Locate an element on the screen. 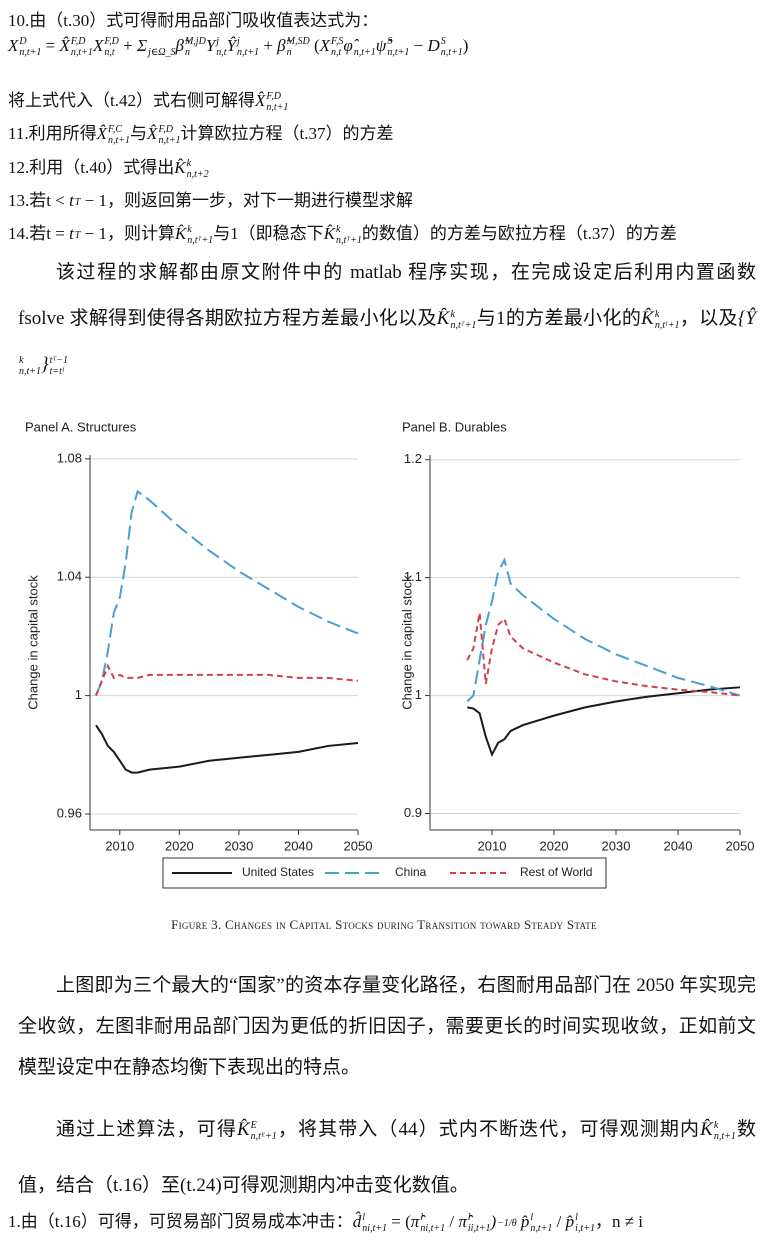 The width and height of the screenshot is (768, 1253). text: 13.若t < is located at coordinates (39, 200).